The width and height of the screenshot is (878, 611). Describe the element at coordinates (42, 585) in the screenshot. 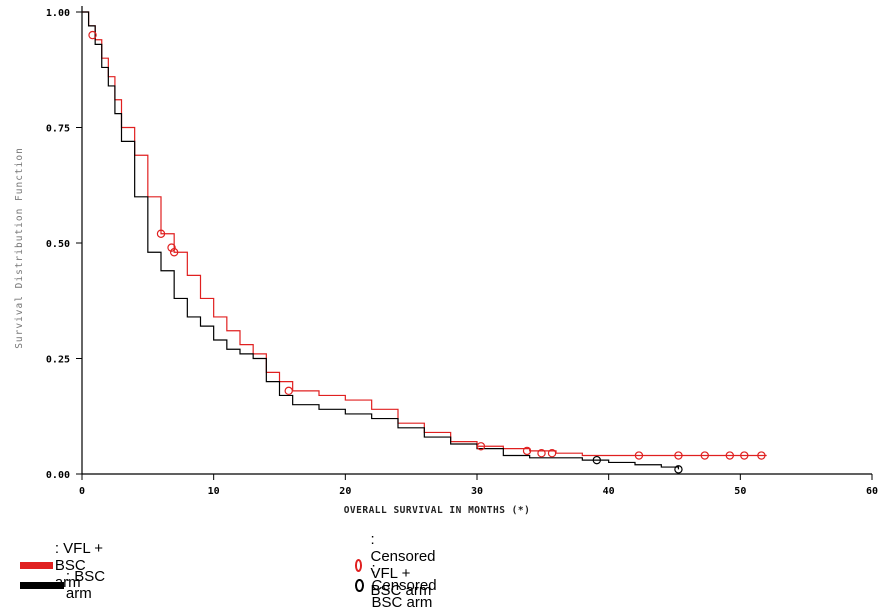

I see `legend-swatch-bsc` at that location.